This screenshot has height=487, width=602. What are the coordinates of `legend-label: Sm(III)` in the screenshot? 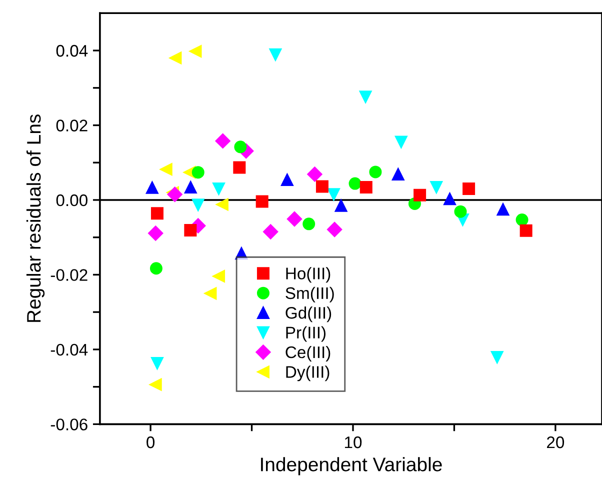 It's located at (310, 294).